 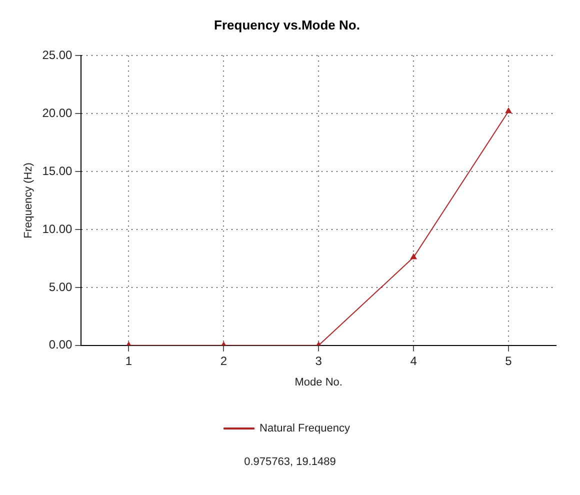 I want to click on x-tick-label: 1, so click(x=128, y=361).